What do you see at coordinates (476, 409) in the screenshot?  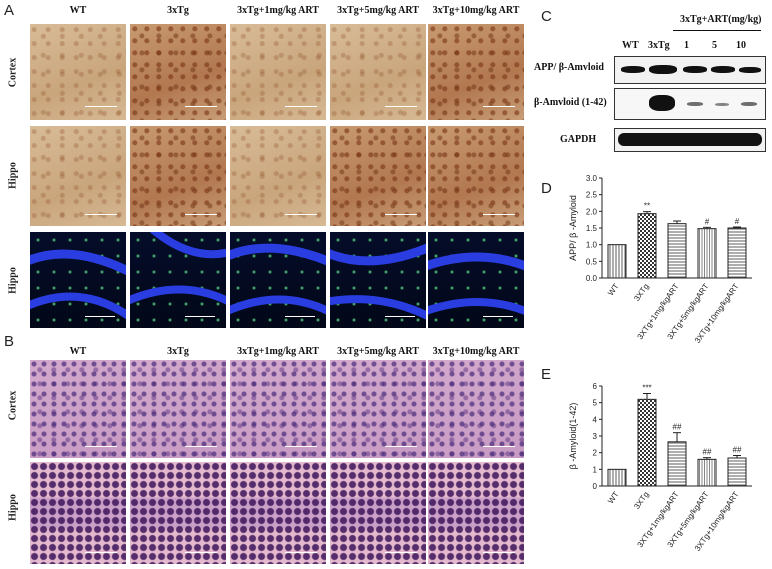 I see `he-b-cortex-10mg` at bounding box center [476, 409].